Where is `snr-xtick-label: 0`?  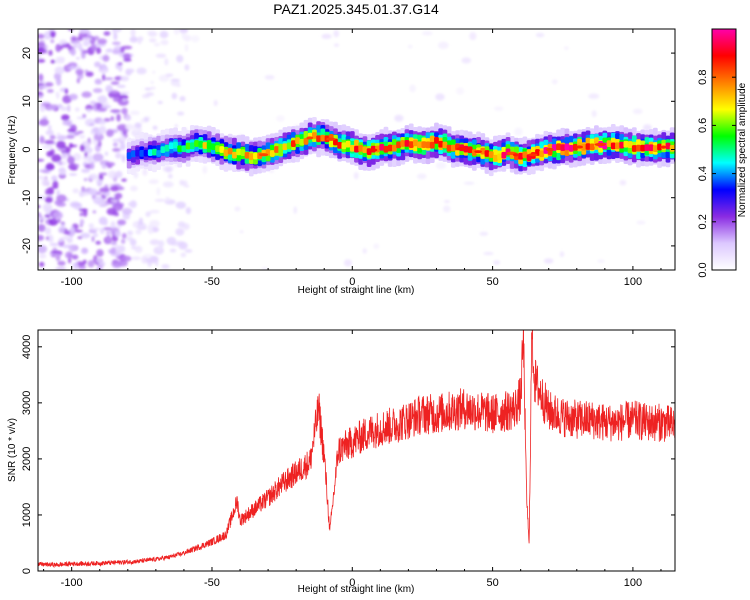 snr-xtick-label: 0 is located at coordinates (352, 583).